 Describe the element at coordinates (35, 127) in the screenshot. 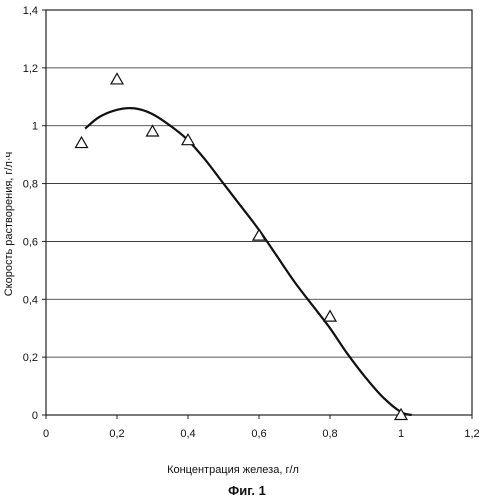

I see `y-tick-label: 1` at that location.